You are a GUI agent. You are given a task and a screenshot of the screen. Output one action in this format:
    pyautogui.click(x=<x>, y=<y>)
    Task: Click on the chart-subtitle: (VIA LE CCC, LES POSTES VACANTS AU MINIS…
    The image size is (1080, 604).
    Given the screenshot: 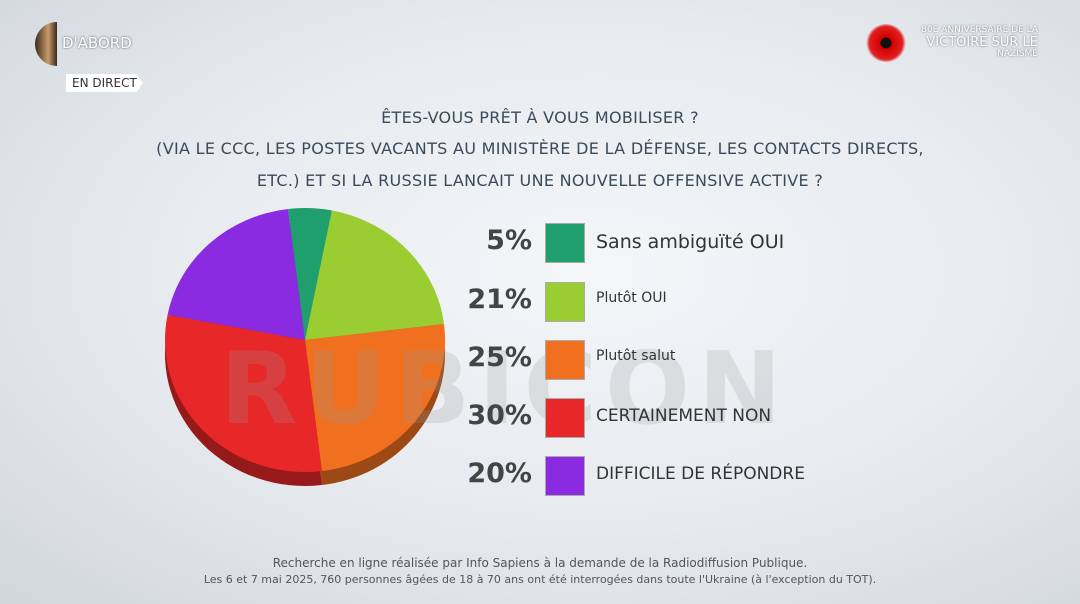 What is the action you would take?
    pyautogui.click(x=540, y=148)
    